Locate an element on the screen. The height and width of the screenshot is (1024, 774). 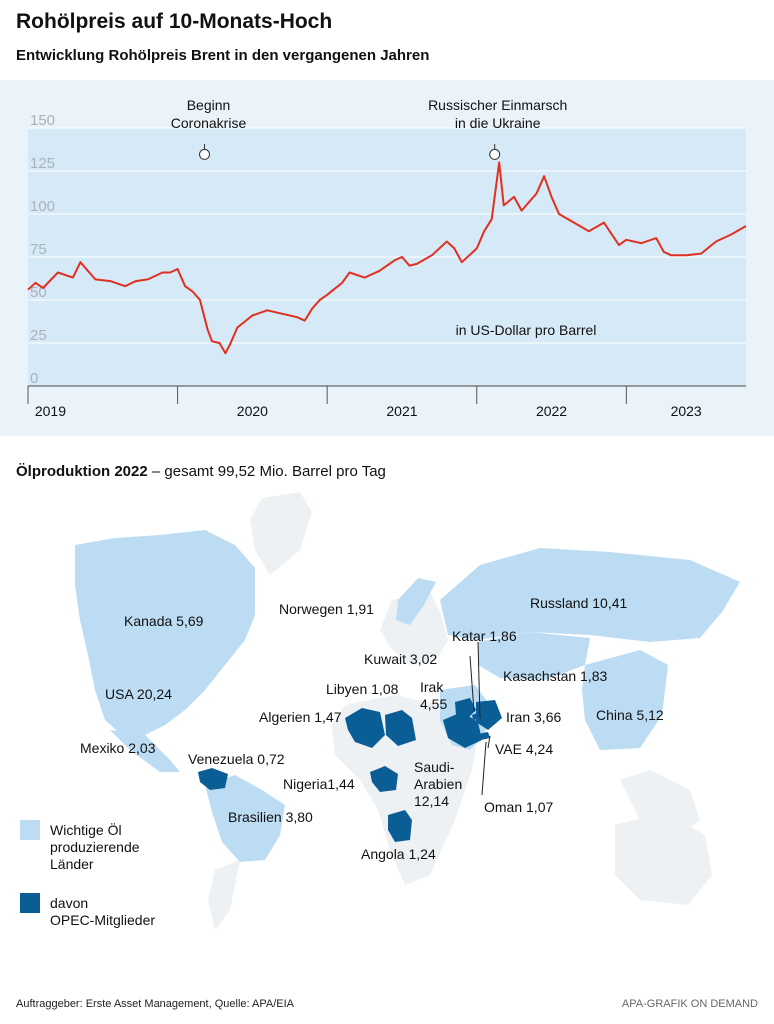
label-venezuela: Venezuela 0,72 is located at coordinates (236, 759).